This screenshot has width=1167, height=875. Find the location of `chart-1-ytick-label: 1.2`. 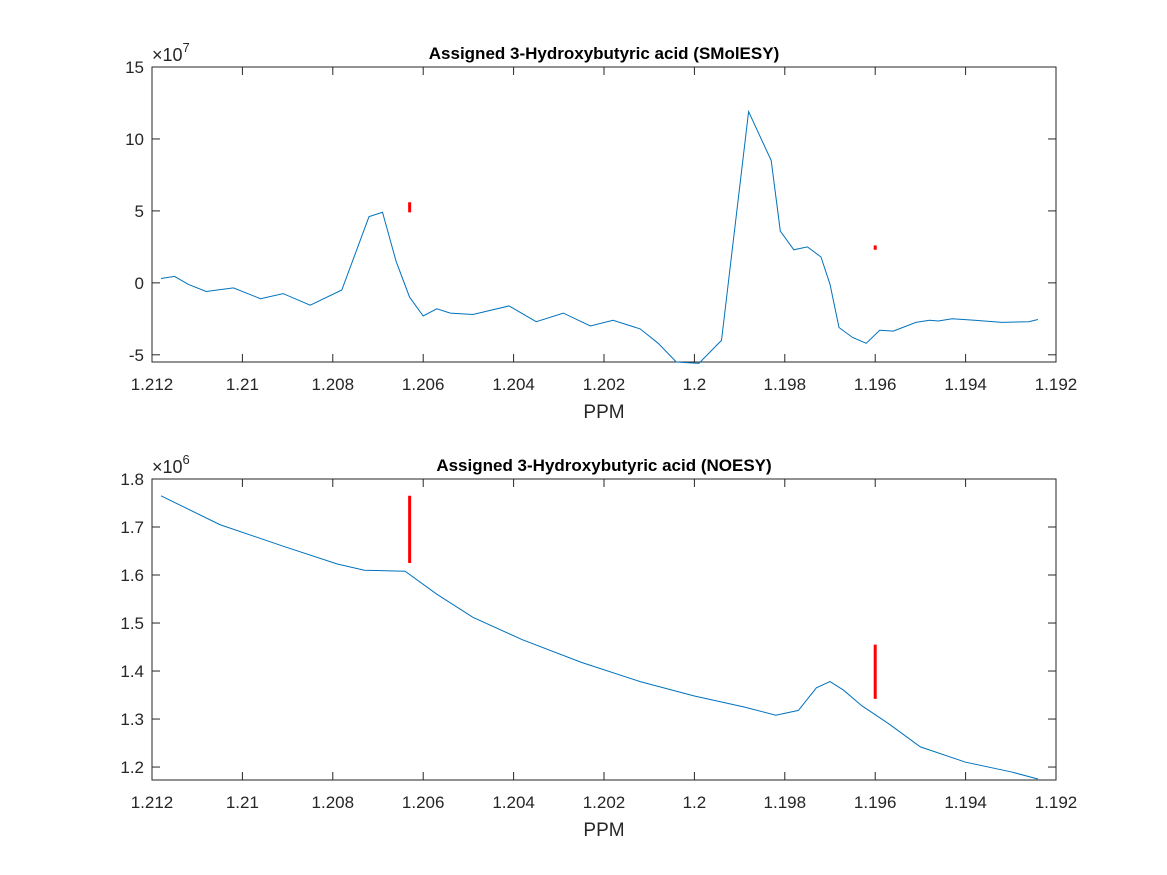

chart-1-ytick-label: 1.2 is located at coordinates (132, 767).